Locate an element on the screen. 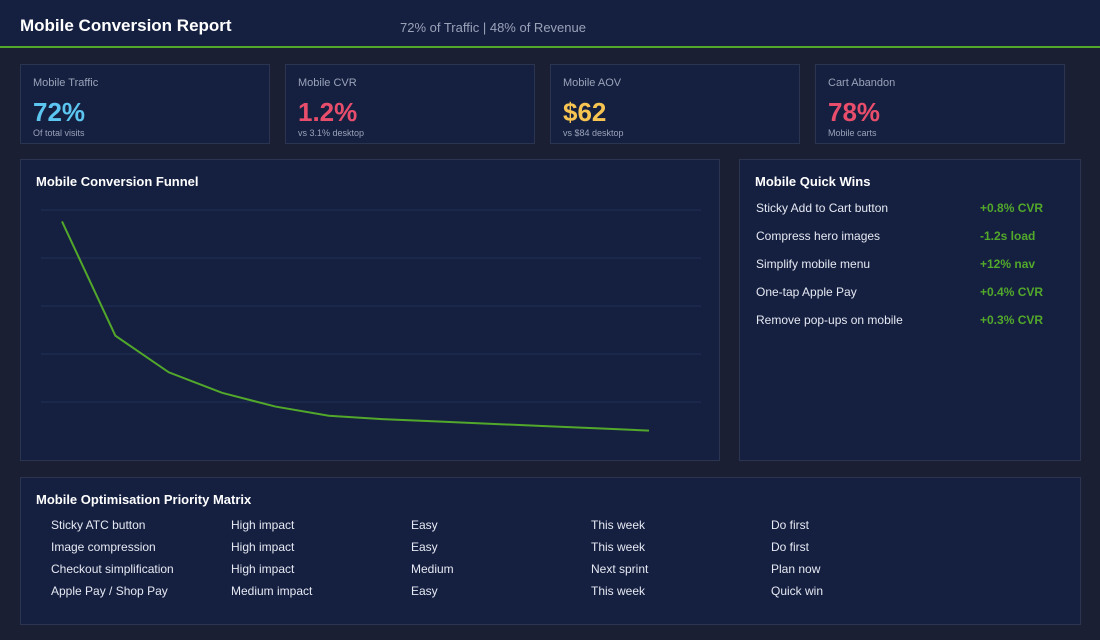  kpi-label: Mobile CVR is located at coordinates (327, 83).